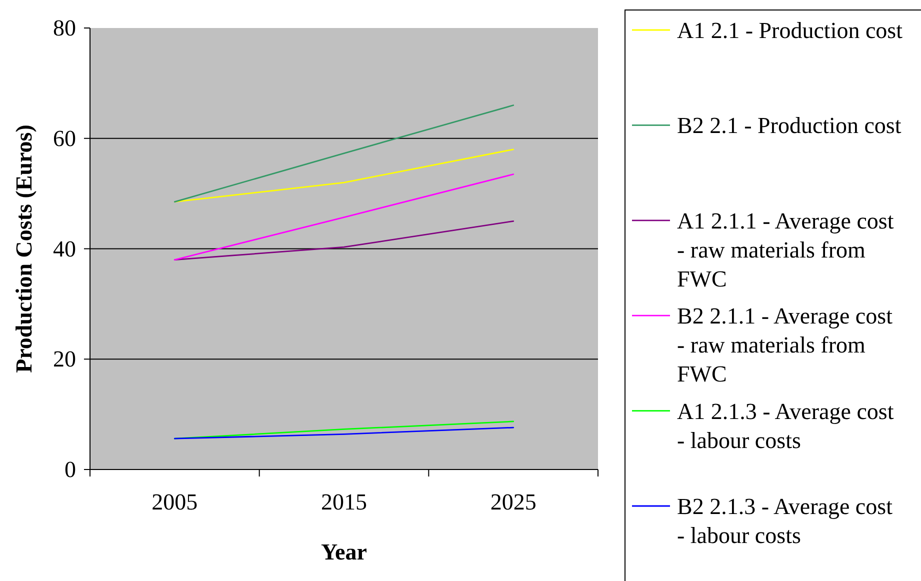 The height and width of the screenshot is (581, 921). What do you see at coordinates (790, 30) in the screenshot?
I see `legend-label: A1 2.1 - Production cost` at bounding box center [790, 30].